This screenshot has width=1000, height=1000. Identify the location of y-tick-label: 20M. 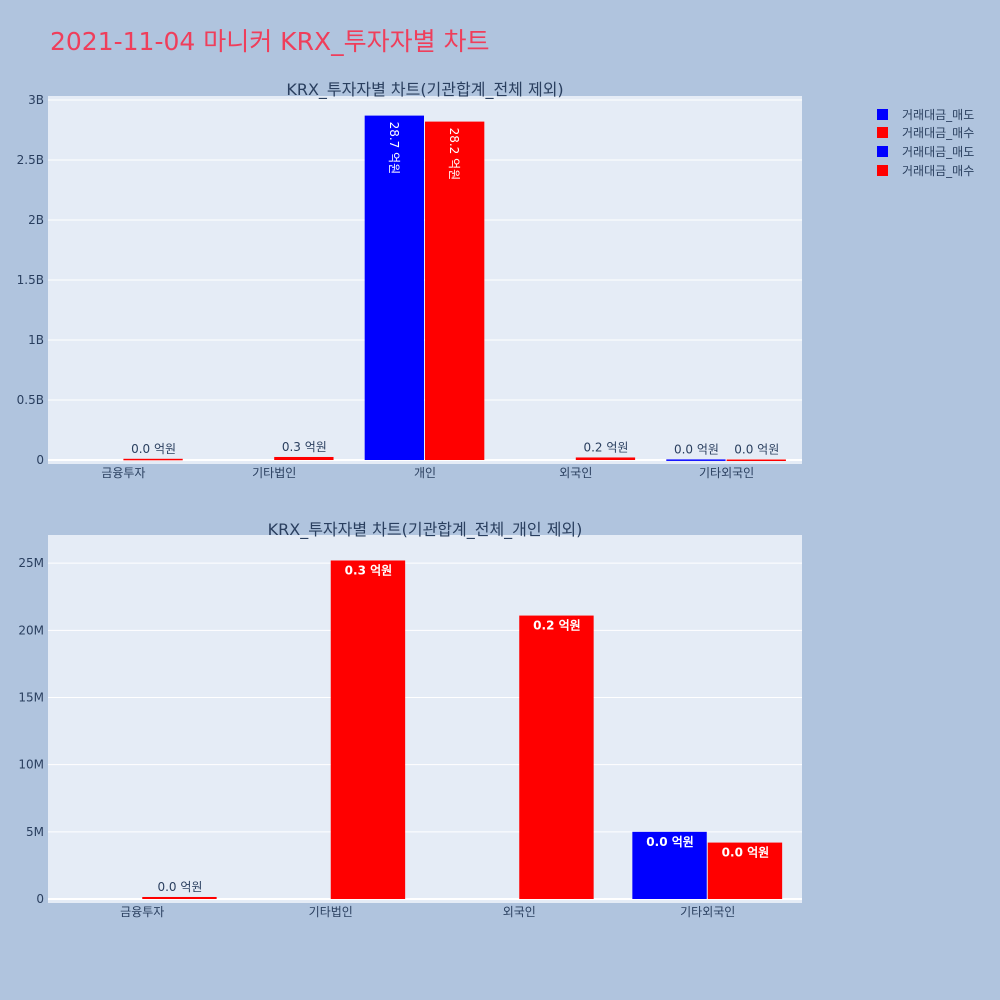
(31, 630).